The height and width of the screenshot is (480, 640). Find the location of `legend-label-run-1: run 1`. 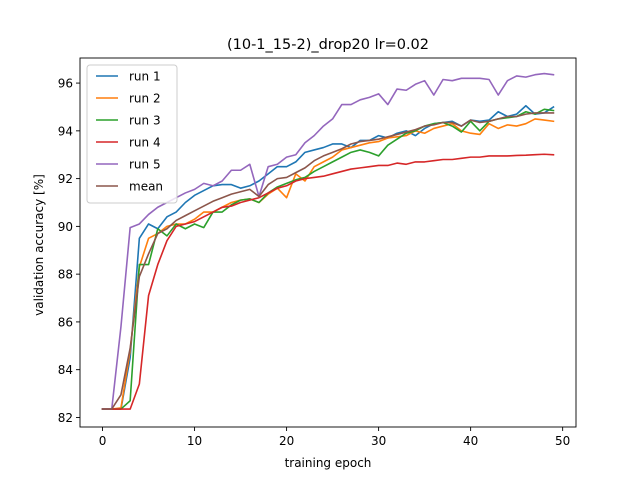

legend-label-run-1: run 1 is located at coordinates (145, 77).